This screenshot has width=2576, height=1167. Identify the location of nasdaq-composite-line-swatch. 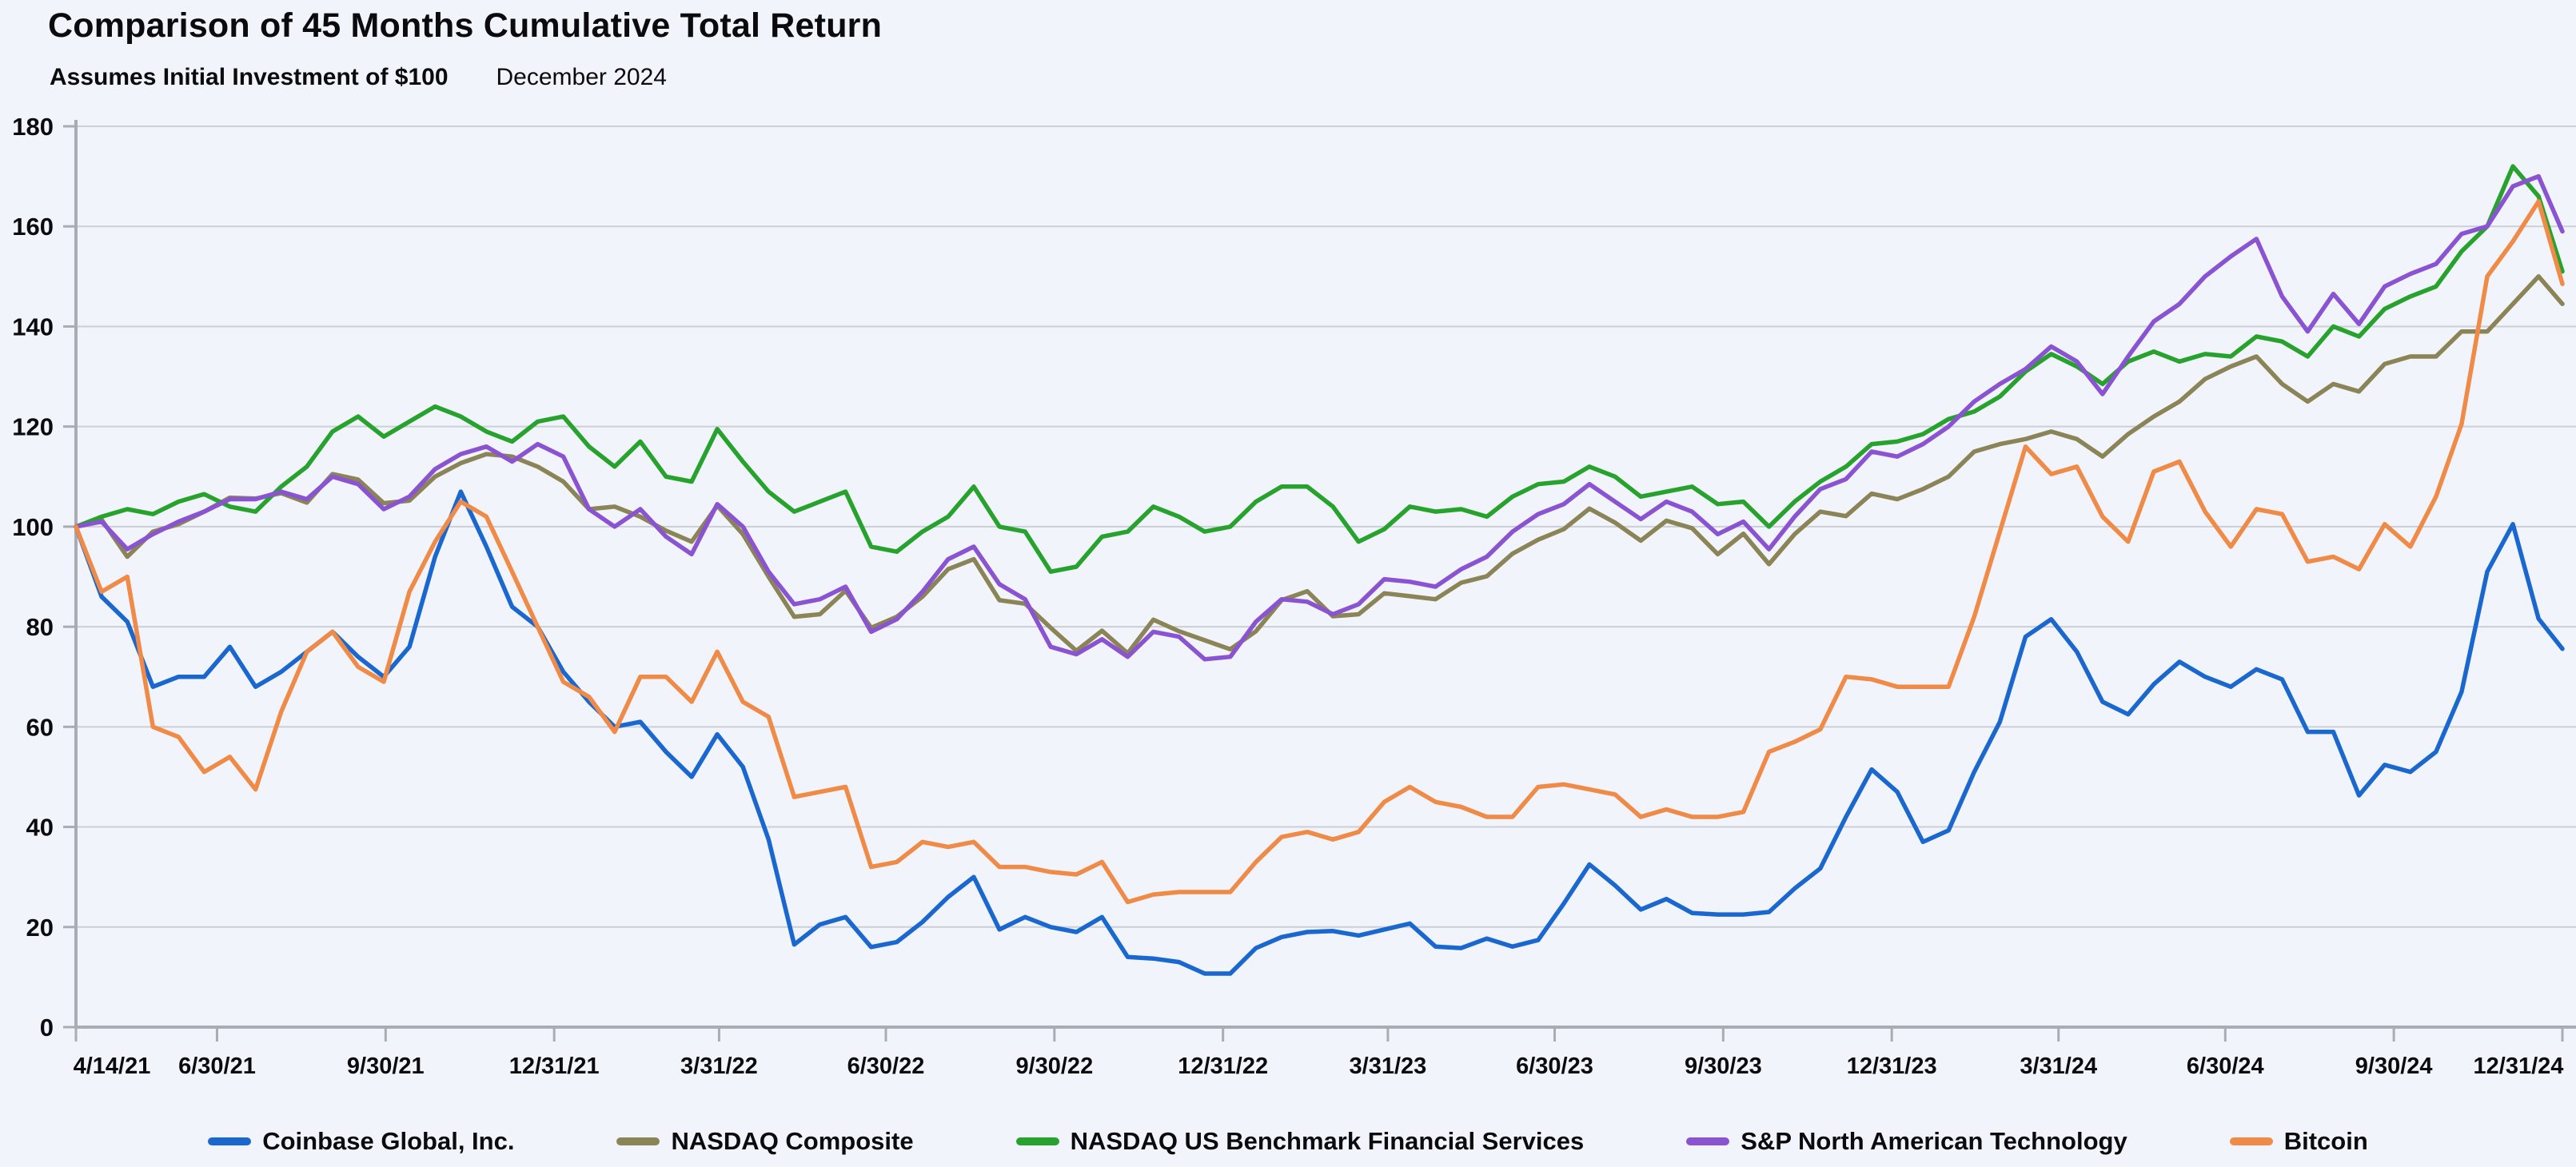
(638, 1141).